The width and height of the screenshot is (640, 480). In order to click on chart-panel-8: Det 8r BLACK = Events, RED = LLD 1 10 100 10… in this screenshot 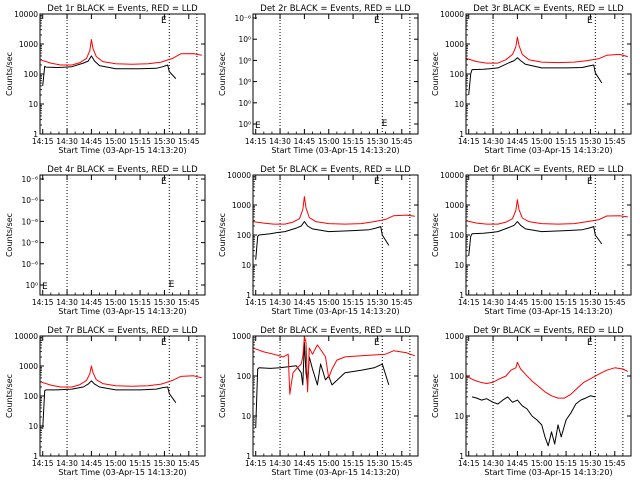, I will do `click(318, 401)`.